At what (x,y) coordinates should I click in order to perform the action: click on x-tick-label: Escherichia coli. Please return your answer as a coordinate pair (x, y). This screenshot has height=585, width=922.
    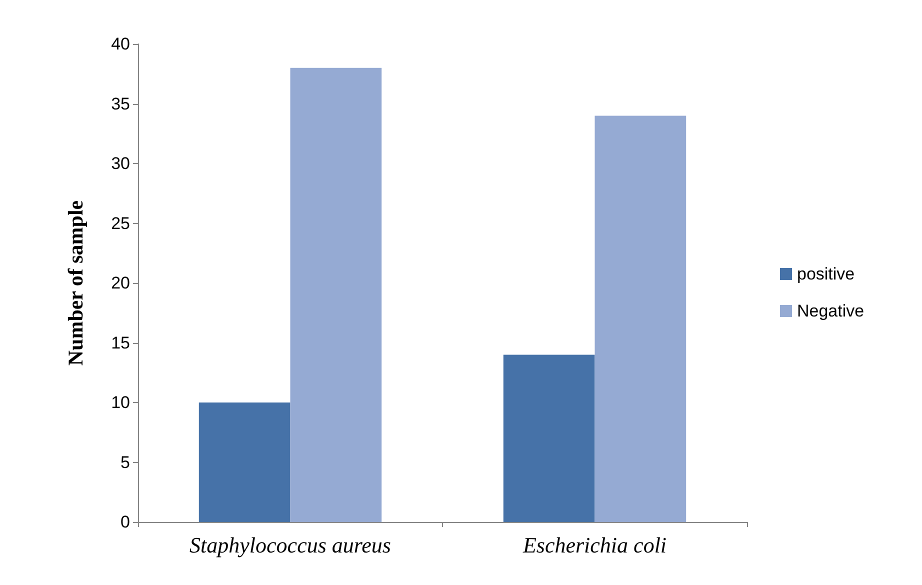
    Looking at the image, I should click on (594, 545).